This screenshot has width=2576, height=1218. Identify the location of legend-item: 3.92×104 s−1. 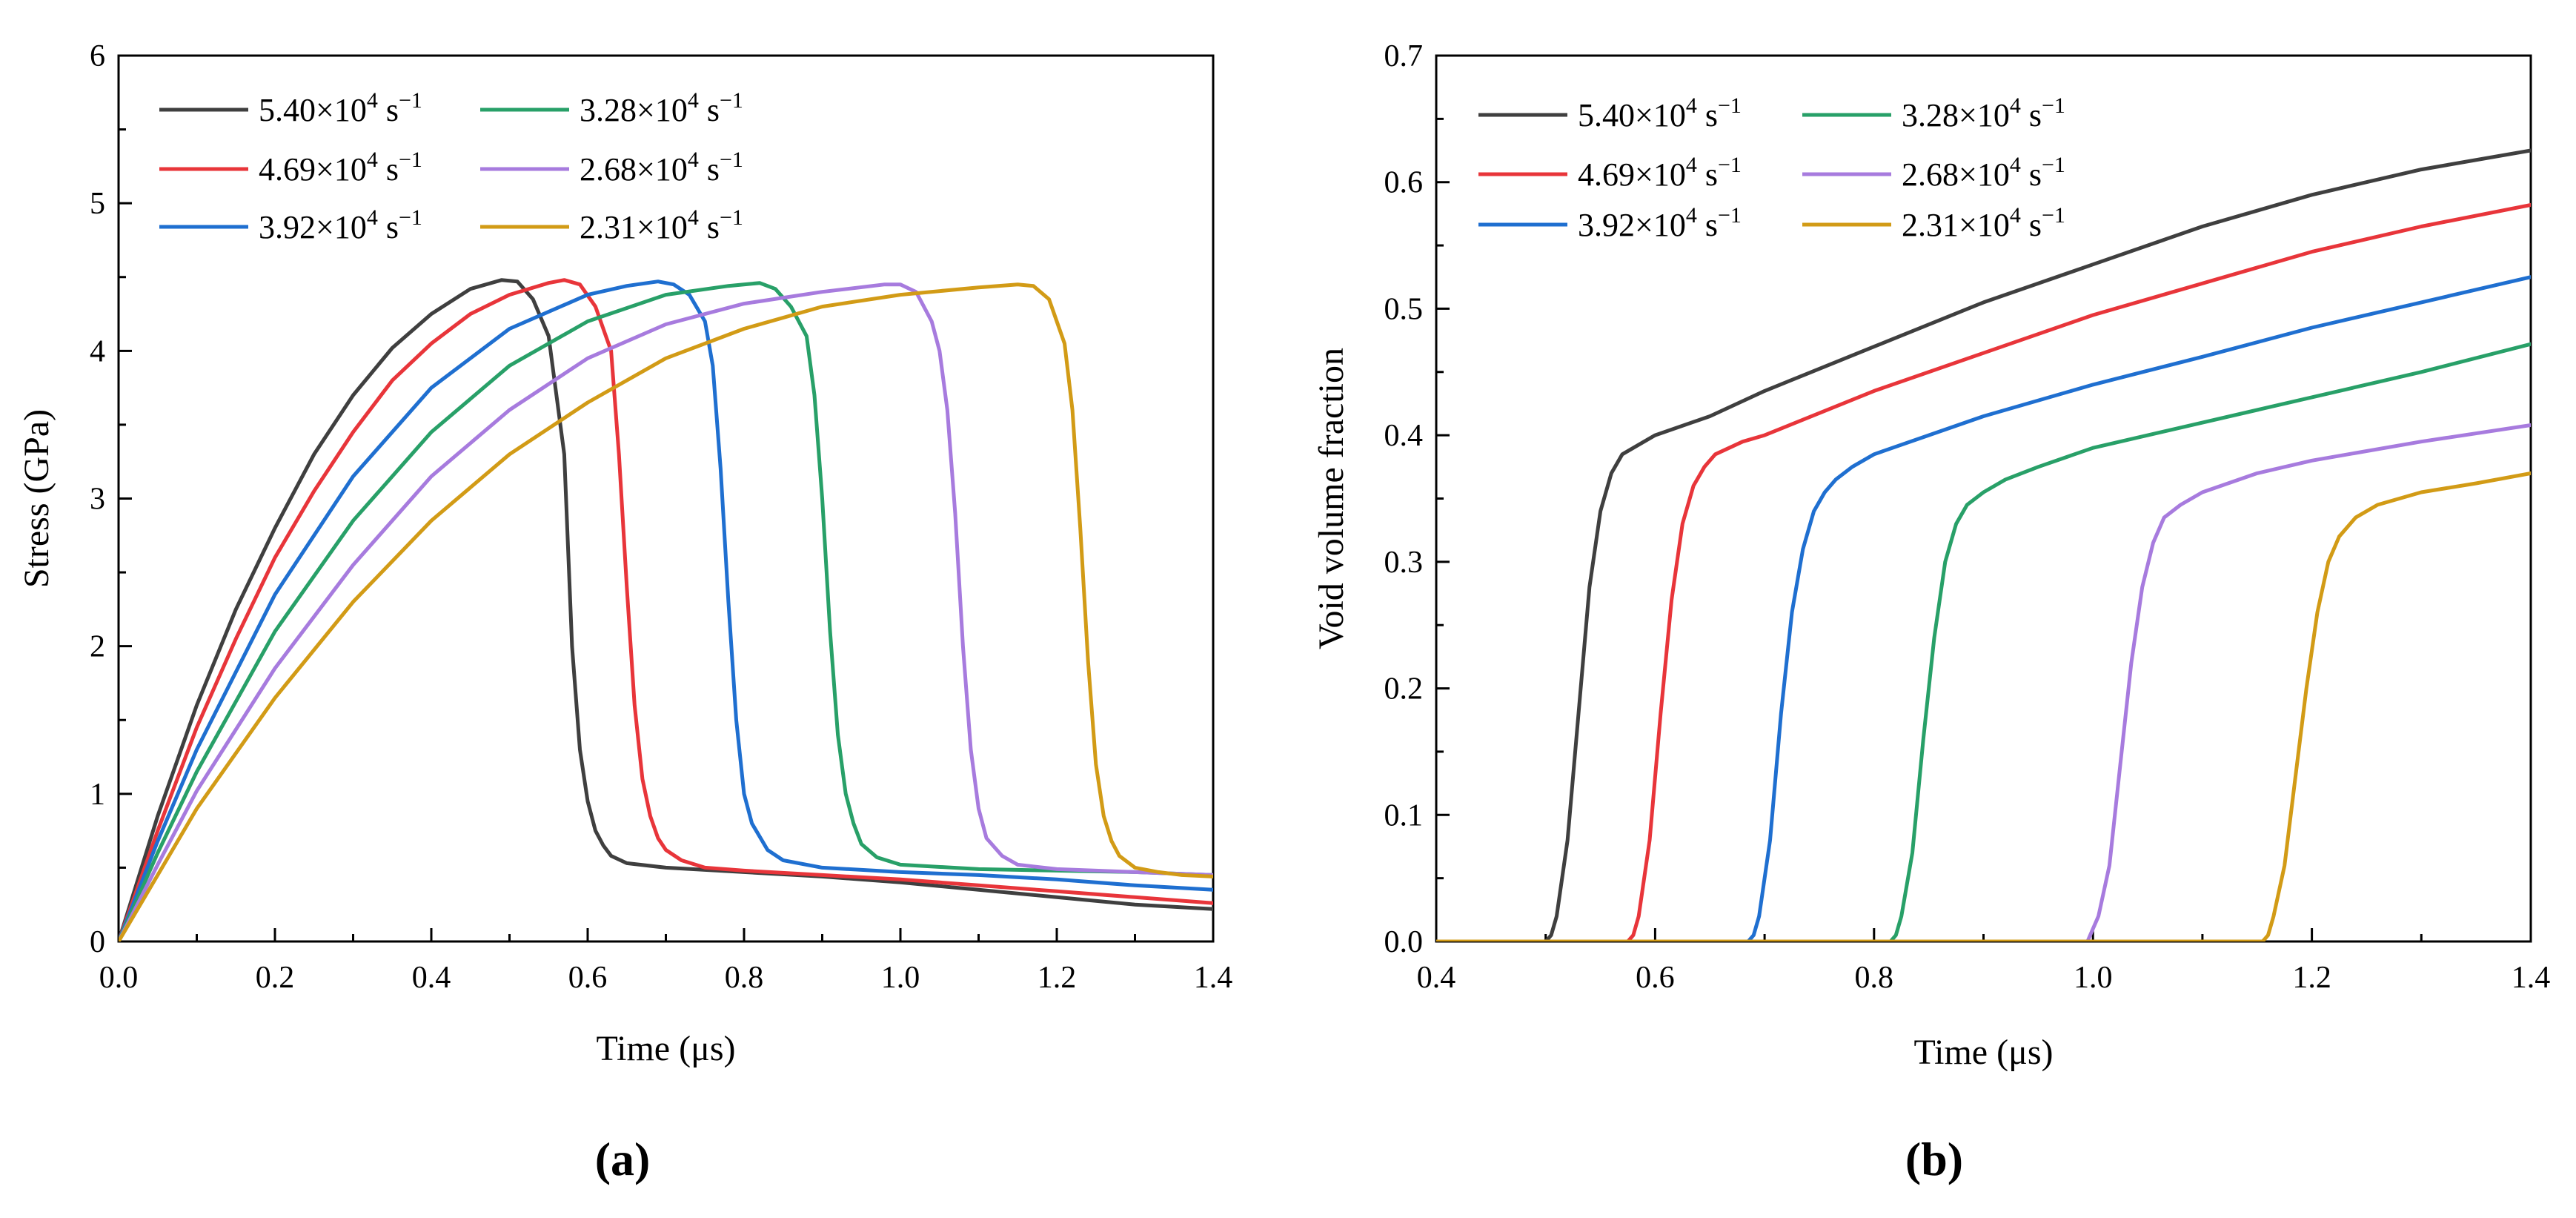
(290, 225).